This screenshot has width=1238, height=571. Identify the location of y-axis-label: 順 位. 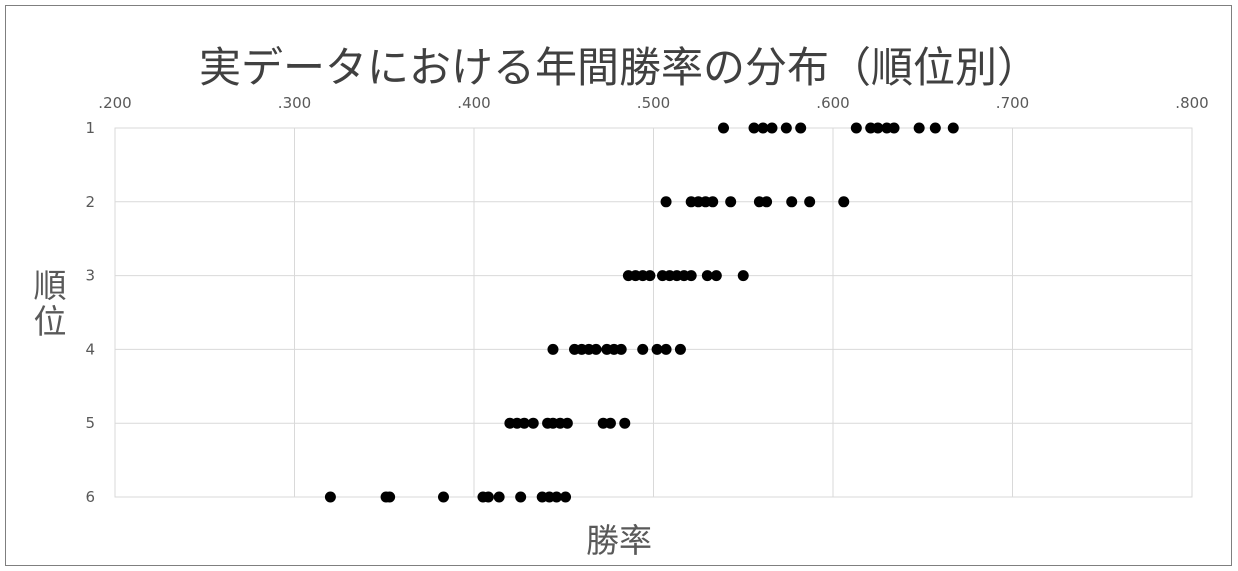
(50, 303).